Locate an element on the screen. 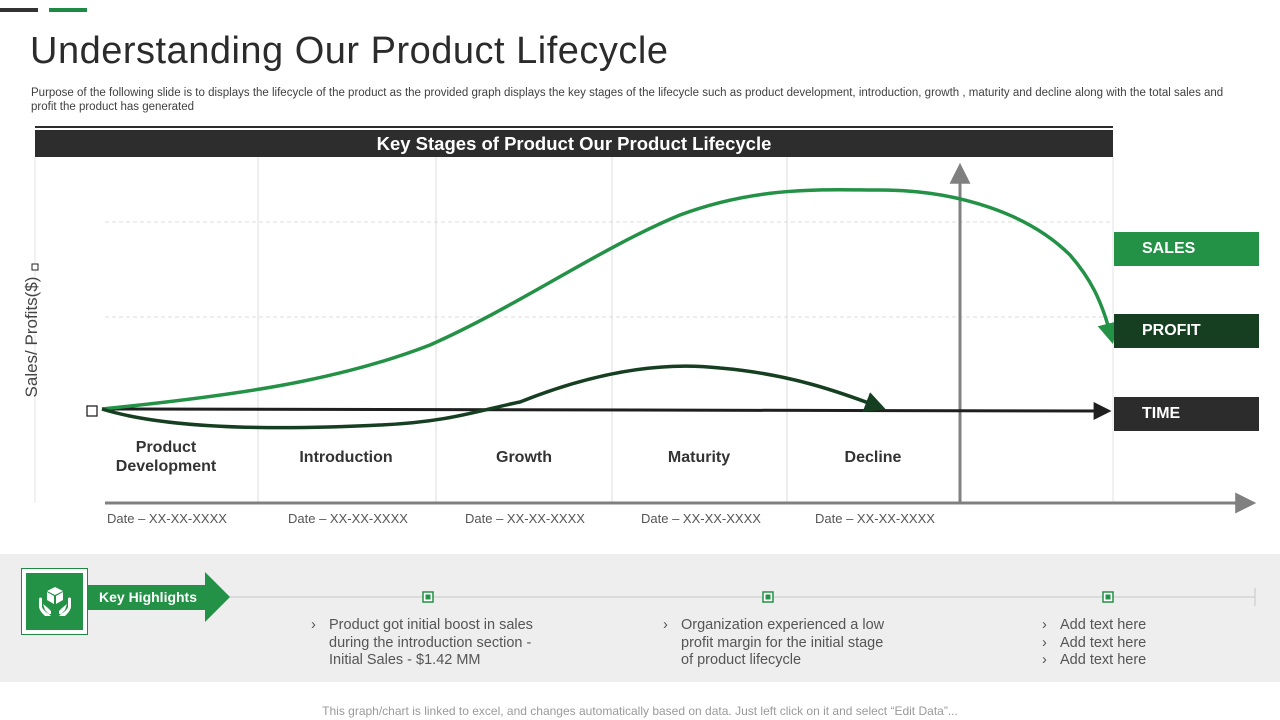 The height and width of the screenshot is (720, 1280). time-line is located at coordinates (606, 410).